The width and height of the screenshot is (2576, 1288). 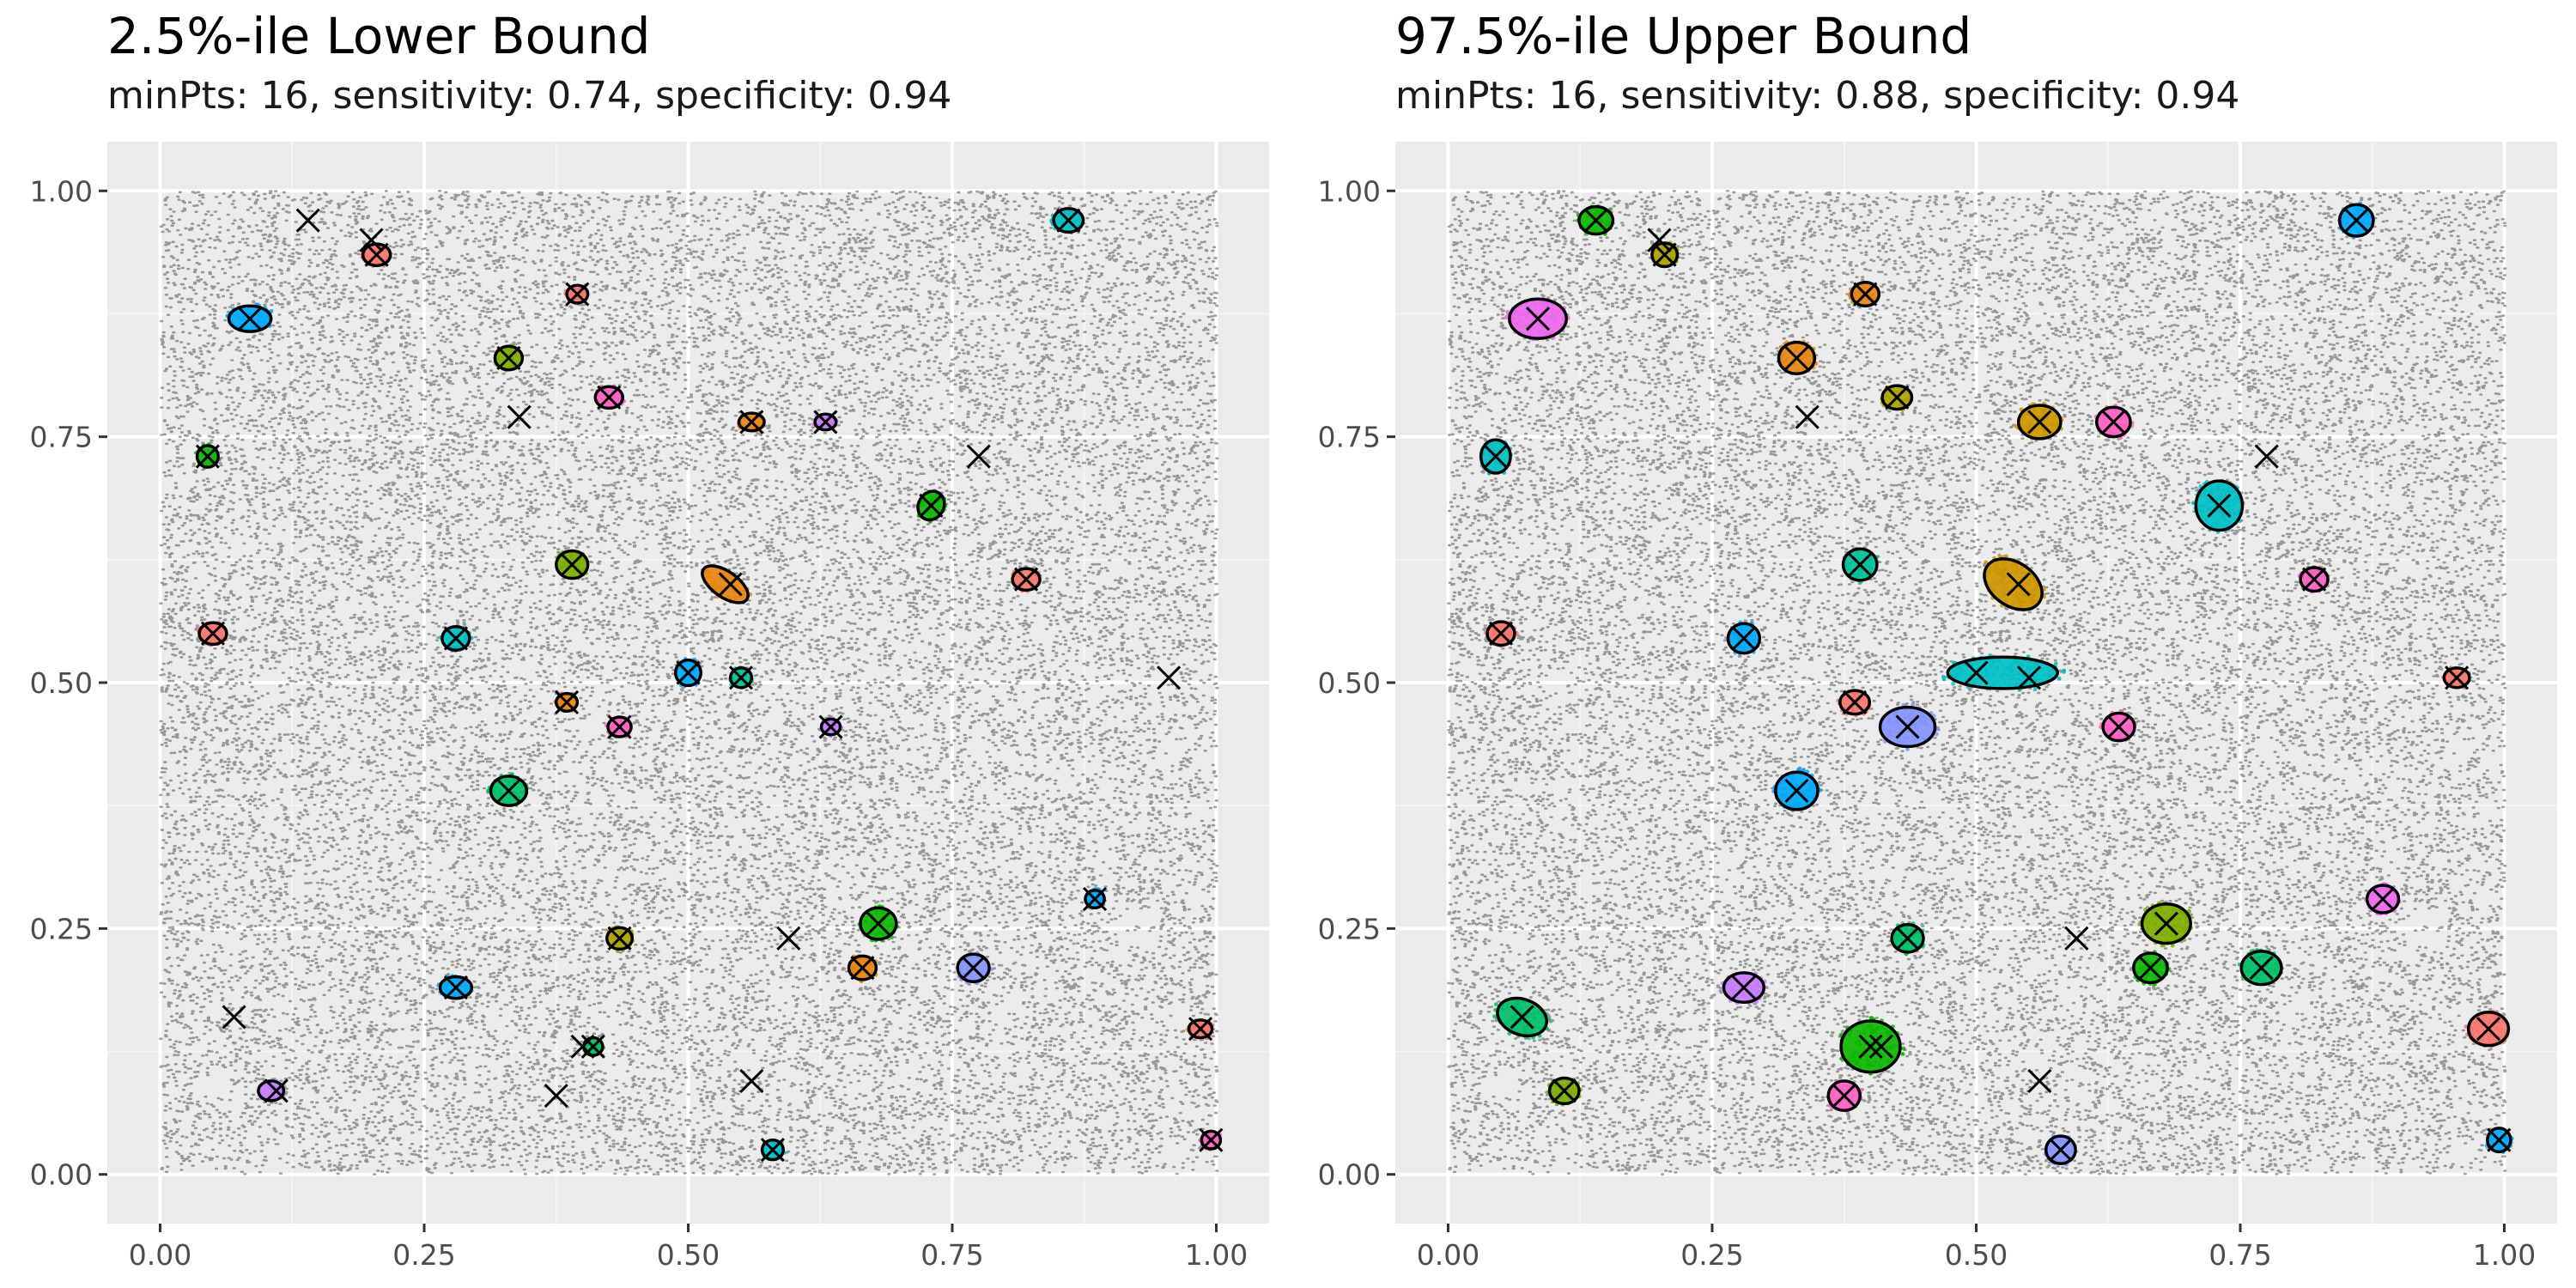 What do you see at coordinates (1683, 36) in the screenshot?
I see `chart-title: 97.5%-ile Upper Bound` at bounding box center [1683, 36].